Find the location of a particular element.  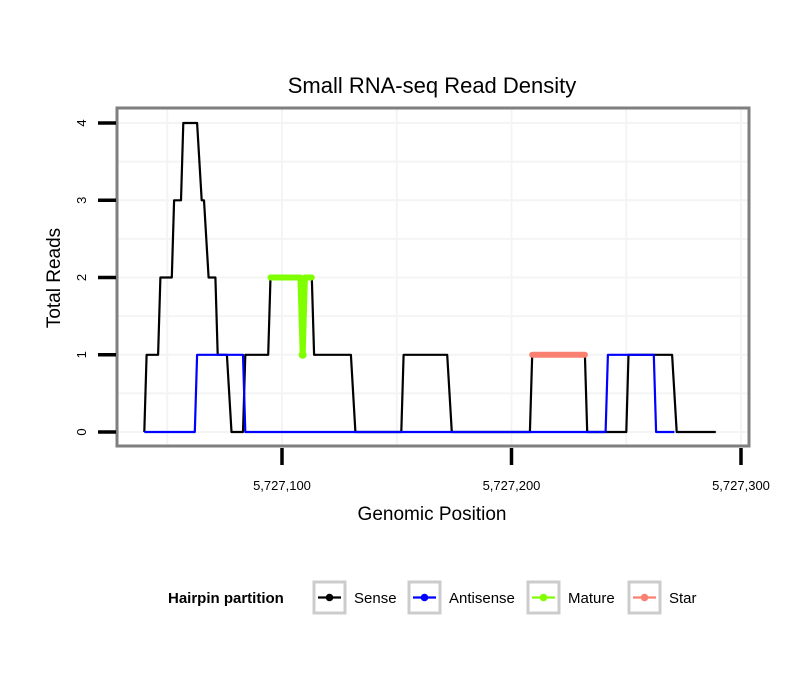

y-tick-label: 2 is located at coordinates (81, 277).